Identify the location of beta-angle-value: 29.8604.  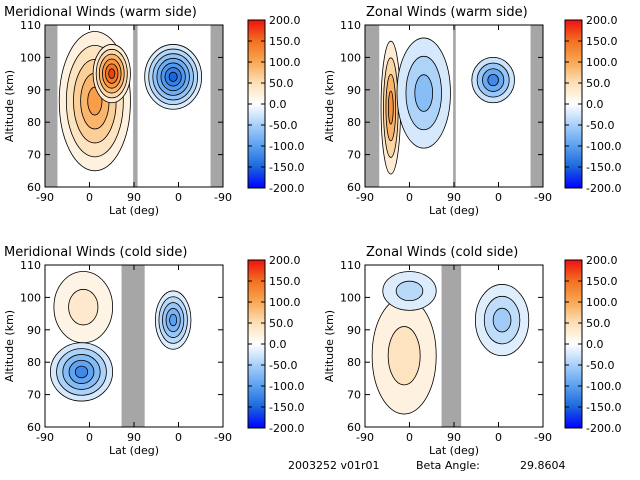
(543, 465).